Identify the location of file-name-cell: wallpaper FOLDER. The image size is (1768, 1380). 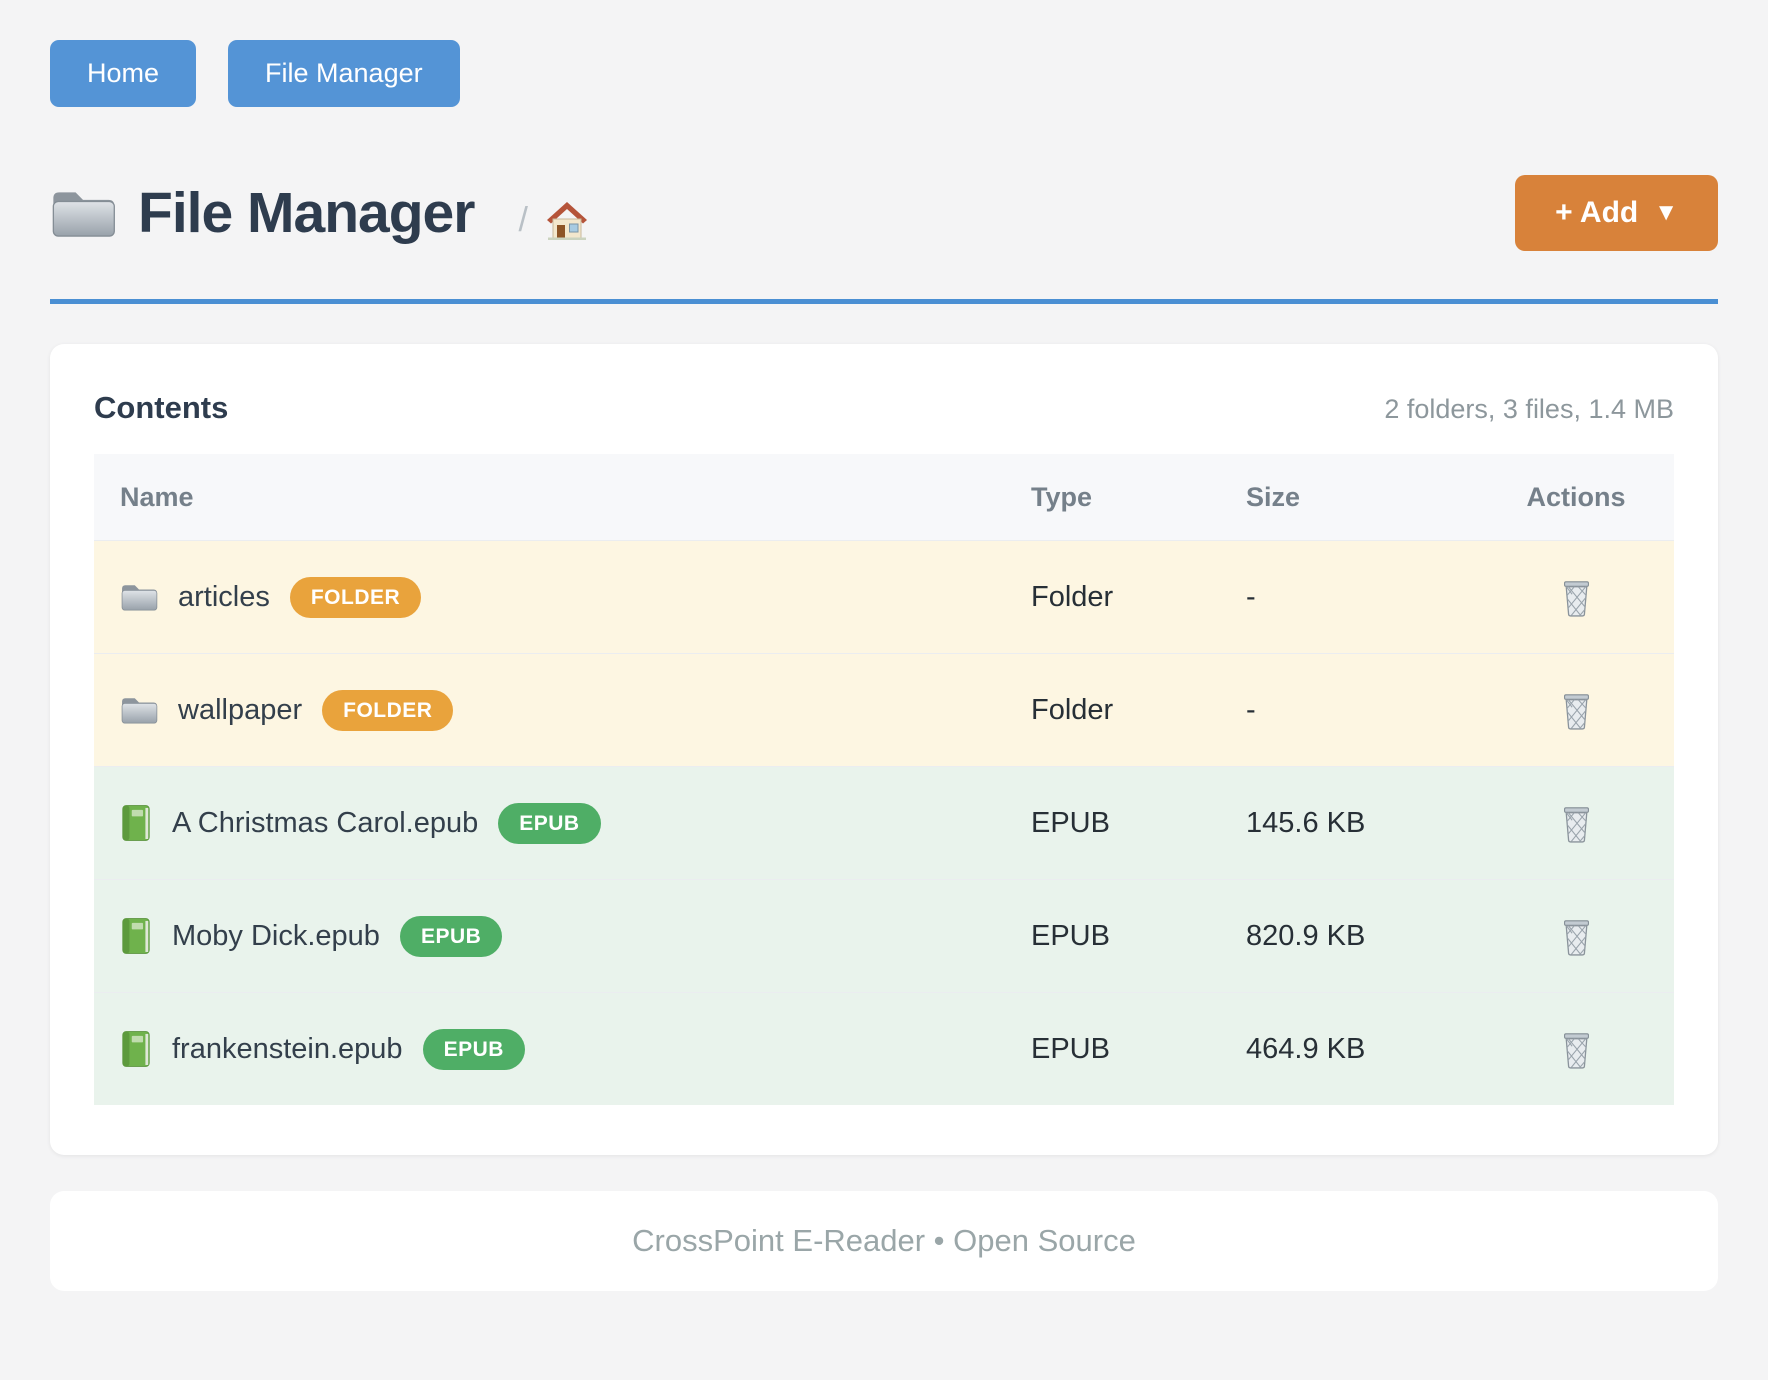
(548, 710).